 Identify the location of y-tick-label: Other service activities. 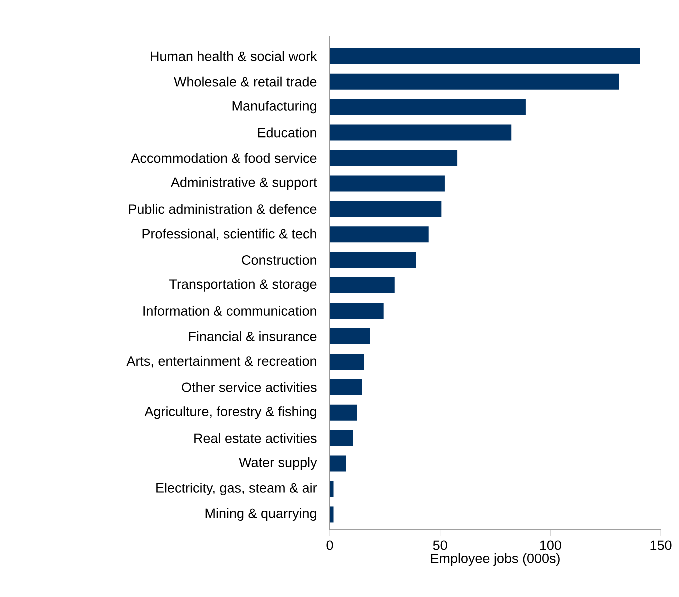
(249, 387).